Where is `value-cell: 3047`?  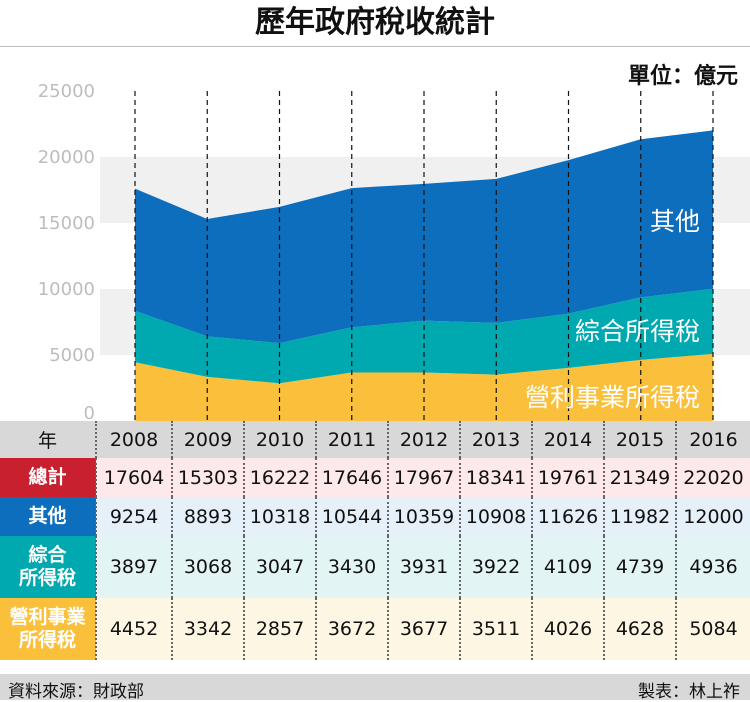 value-cell: 3047 is located at coordinates (279, 567).